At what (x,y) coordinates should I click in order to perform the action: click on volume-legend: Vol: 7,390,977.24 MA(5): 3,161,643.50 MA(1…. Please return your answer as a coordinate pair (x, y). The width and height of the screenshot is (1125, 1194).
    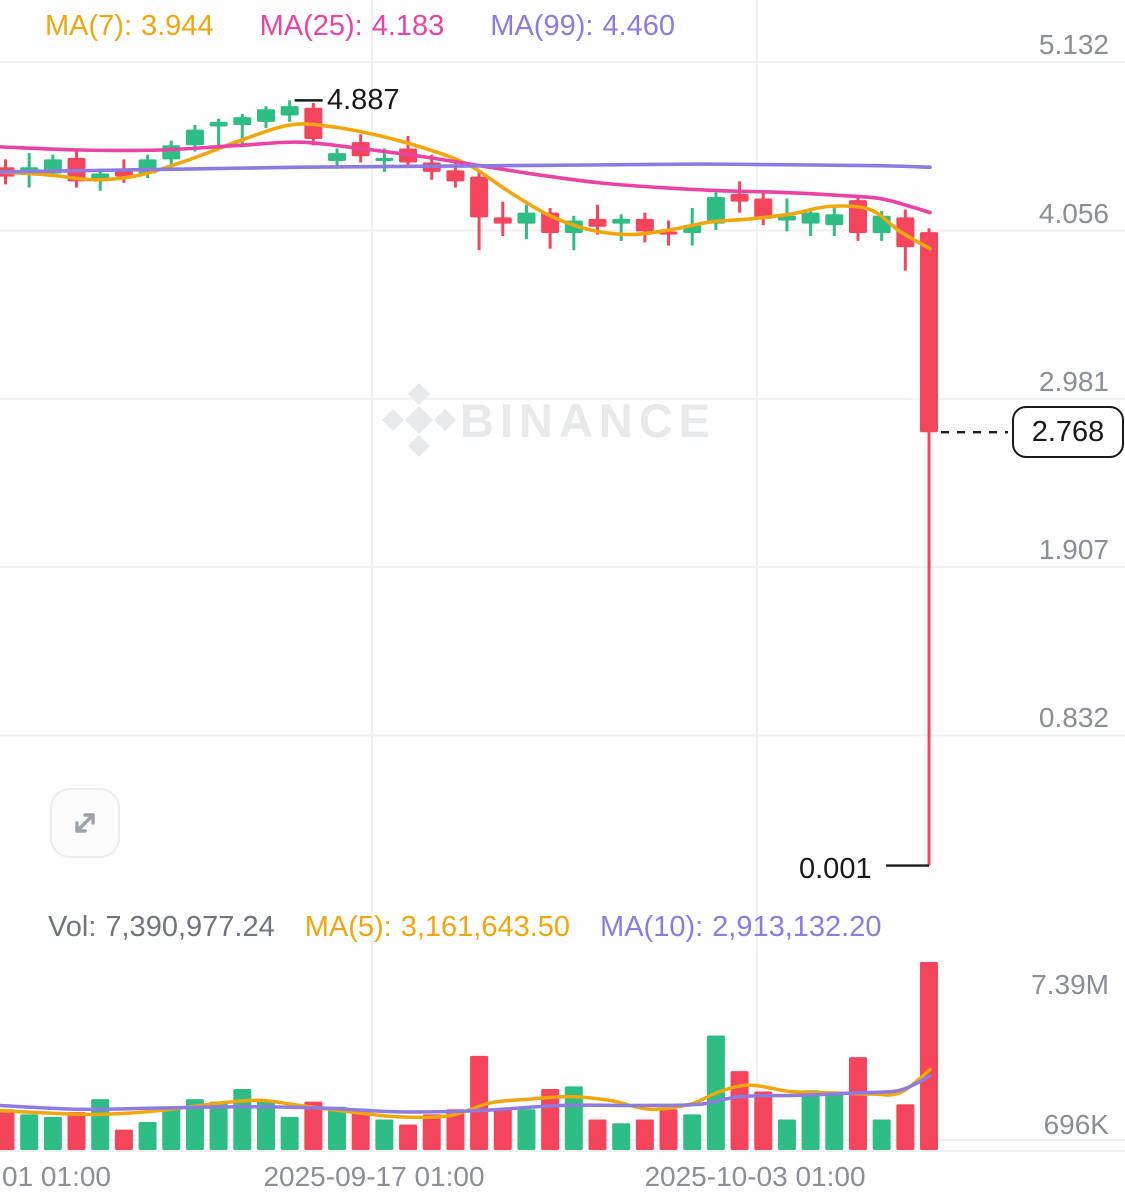
    Looking at the image, I should click on (465, 927).